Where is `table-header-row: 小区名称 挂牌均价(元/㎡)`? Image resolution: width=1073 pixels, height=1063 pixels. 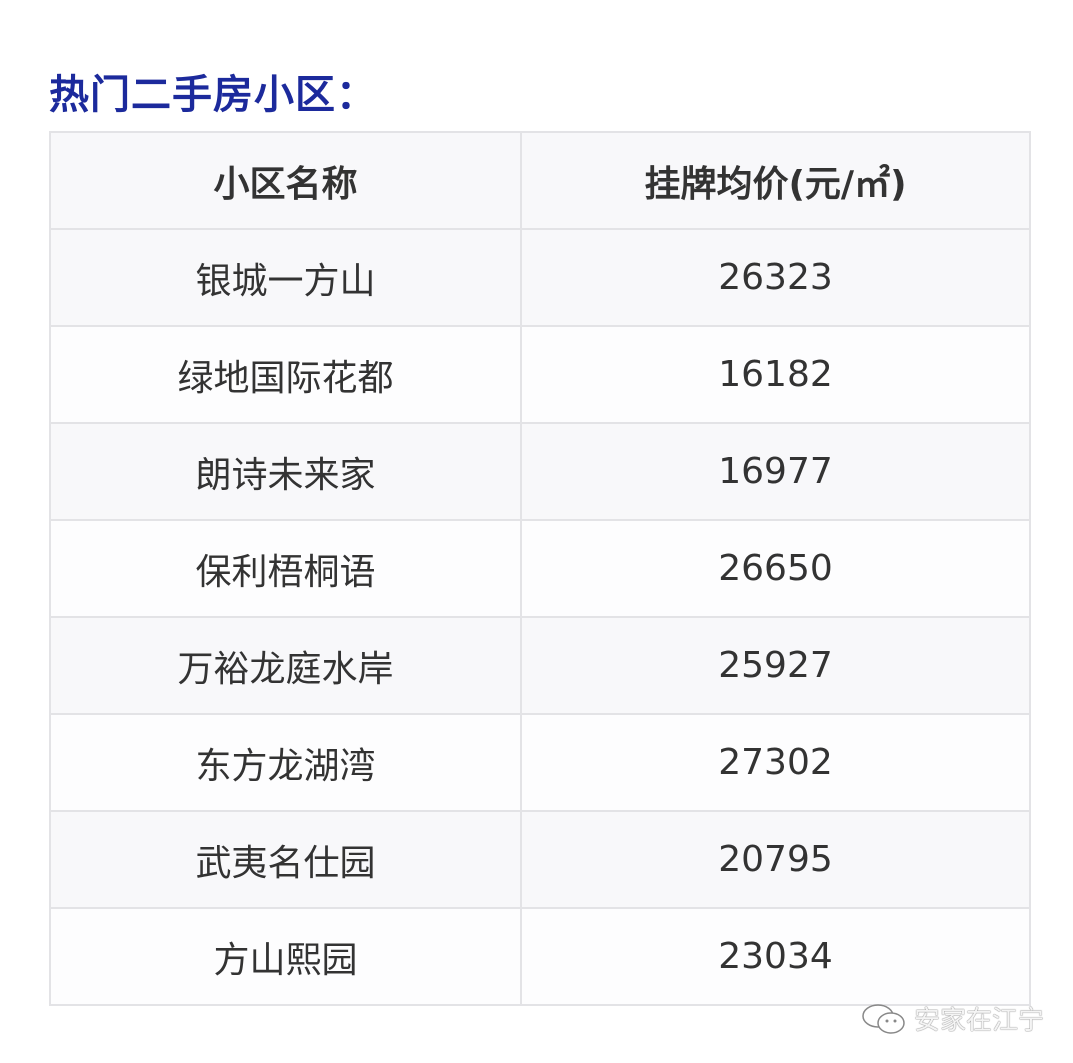 table-header-row: 小区名称 挂牌均价(元/㎡) is located at coordinates (540, 180).